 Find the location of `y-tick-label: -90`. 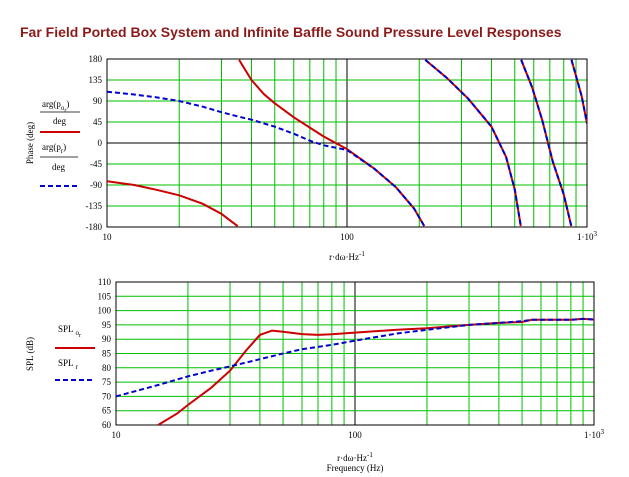

y-tick-label: -90 is located at coordinates (96, 185).